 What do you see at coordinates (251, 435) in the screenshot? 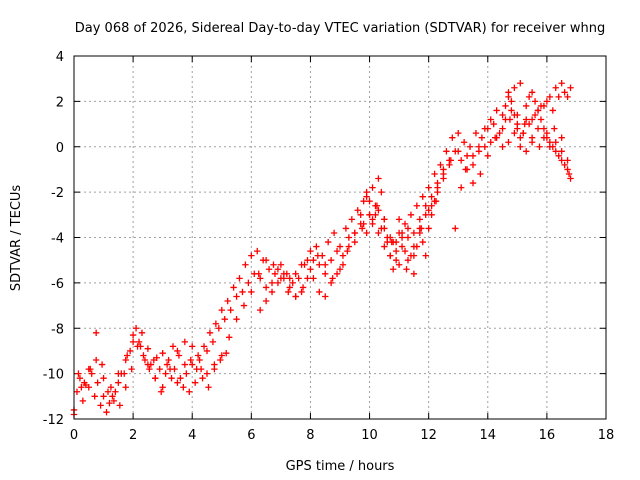
I see `x-tick-label: 6` at bounding box center [251, 435].